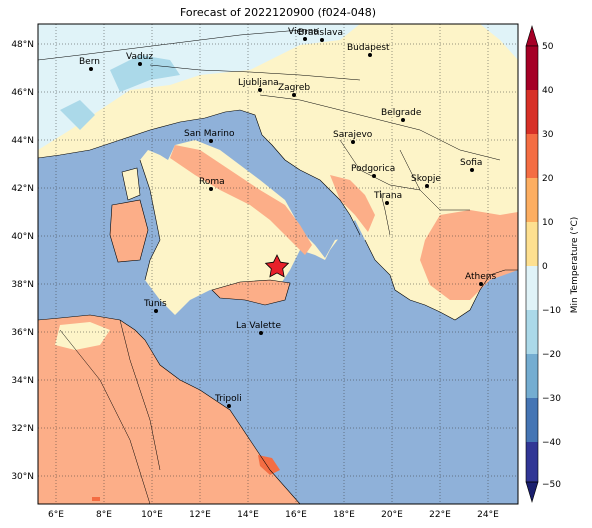 The image size is (592, 528). Describe the element at coordinates (532, 492) in the screenshot. I see `colorbar-bottom-arrow` at that location.